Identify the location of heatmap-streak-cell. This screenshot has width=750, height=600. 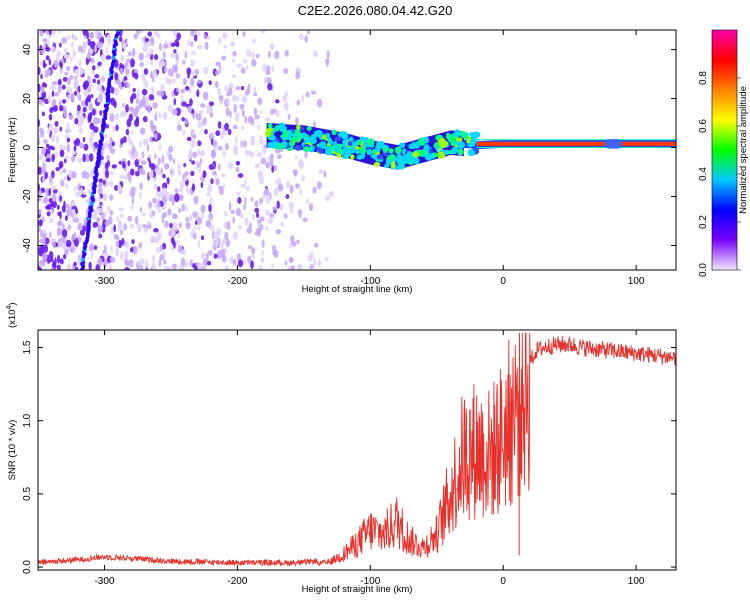
(118, 31).